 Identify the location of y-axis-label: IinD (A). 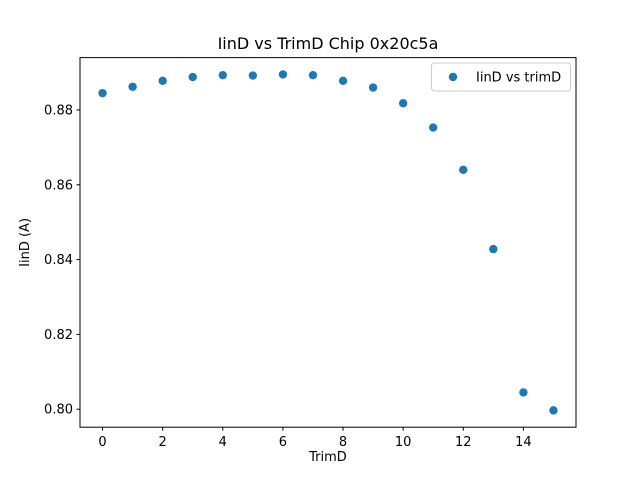
(25, 242).